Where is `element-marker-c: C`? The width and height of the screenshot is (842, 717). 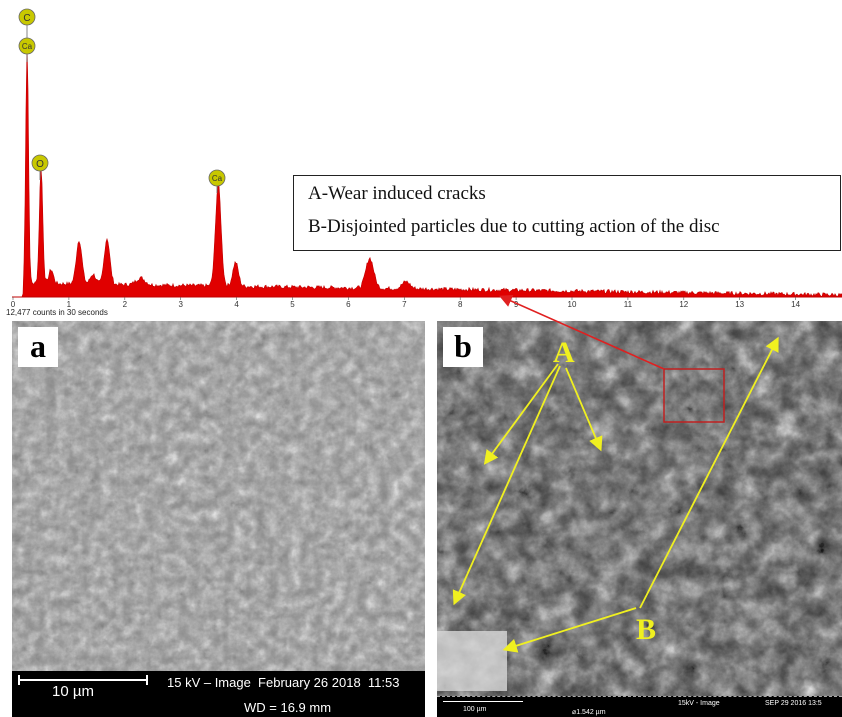 element-marker-c: C is located at coordinates (27, 23).